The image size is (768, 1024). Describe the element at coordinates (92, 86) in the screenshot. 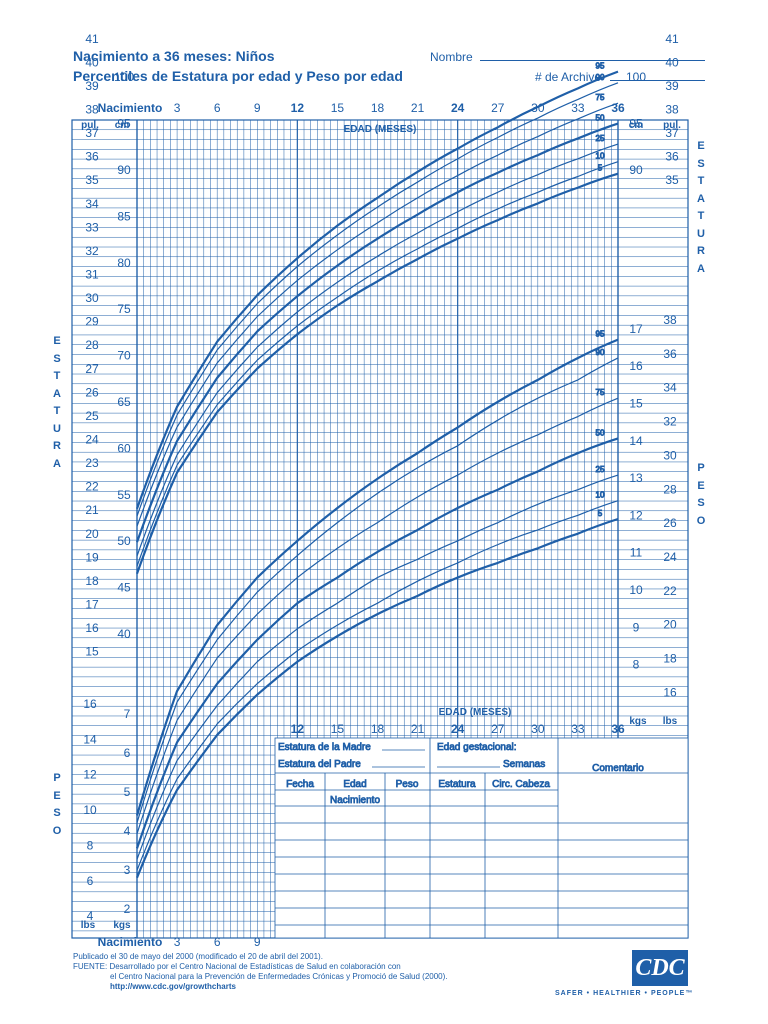

I see `inch-tick-left: 39` at that location.